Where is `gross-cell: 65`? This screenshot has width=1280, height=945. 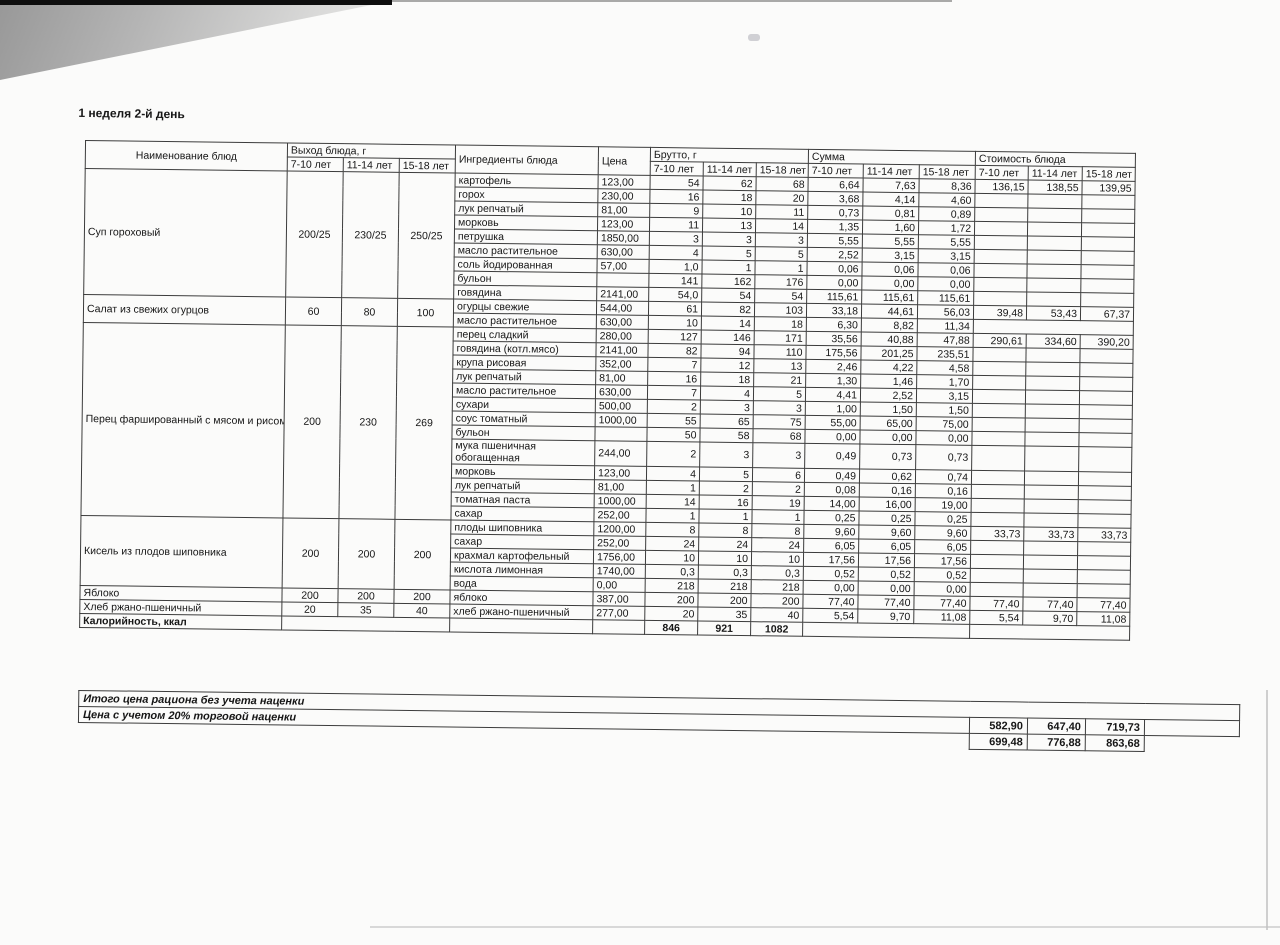 gross-cell: 65 is located at coordinates (727, 421).